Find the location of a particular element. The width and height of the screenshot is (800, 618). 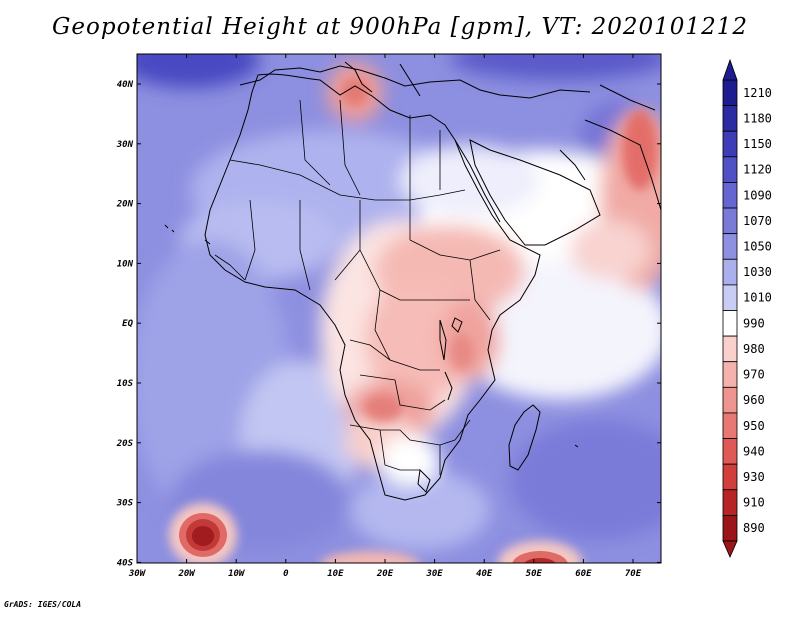

lon-label: 50E is located at coordinates (534, 574).